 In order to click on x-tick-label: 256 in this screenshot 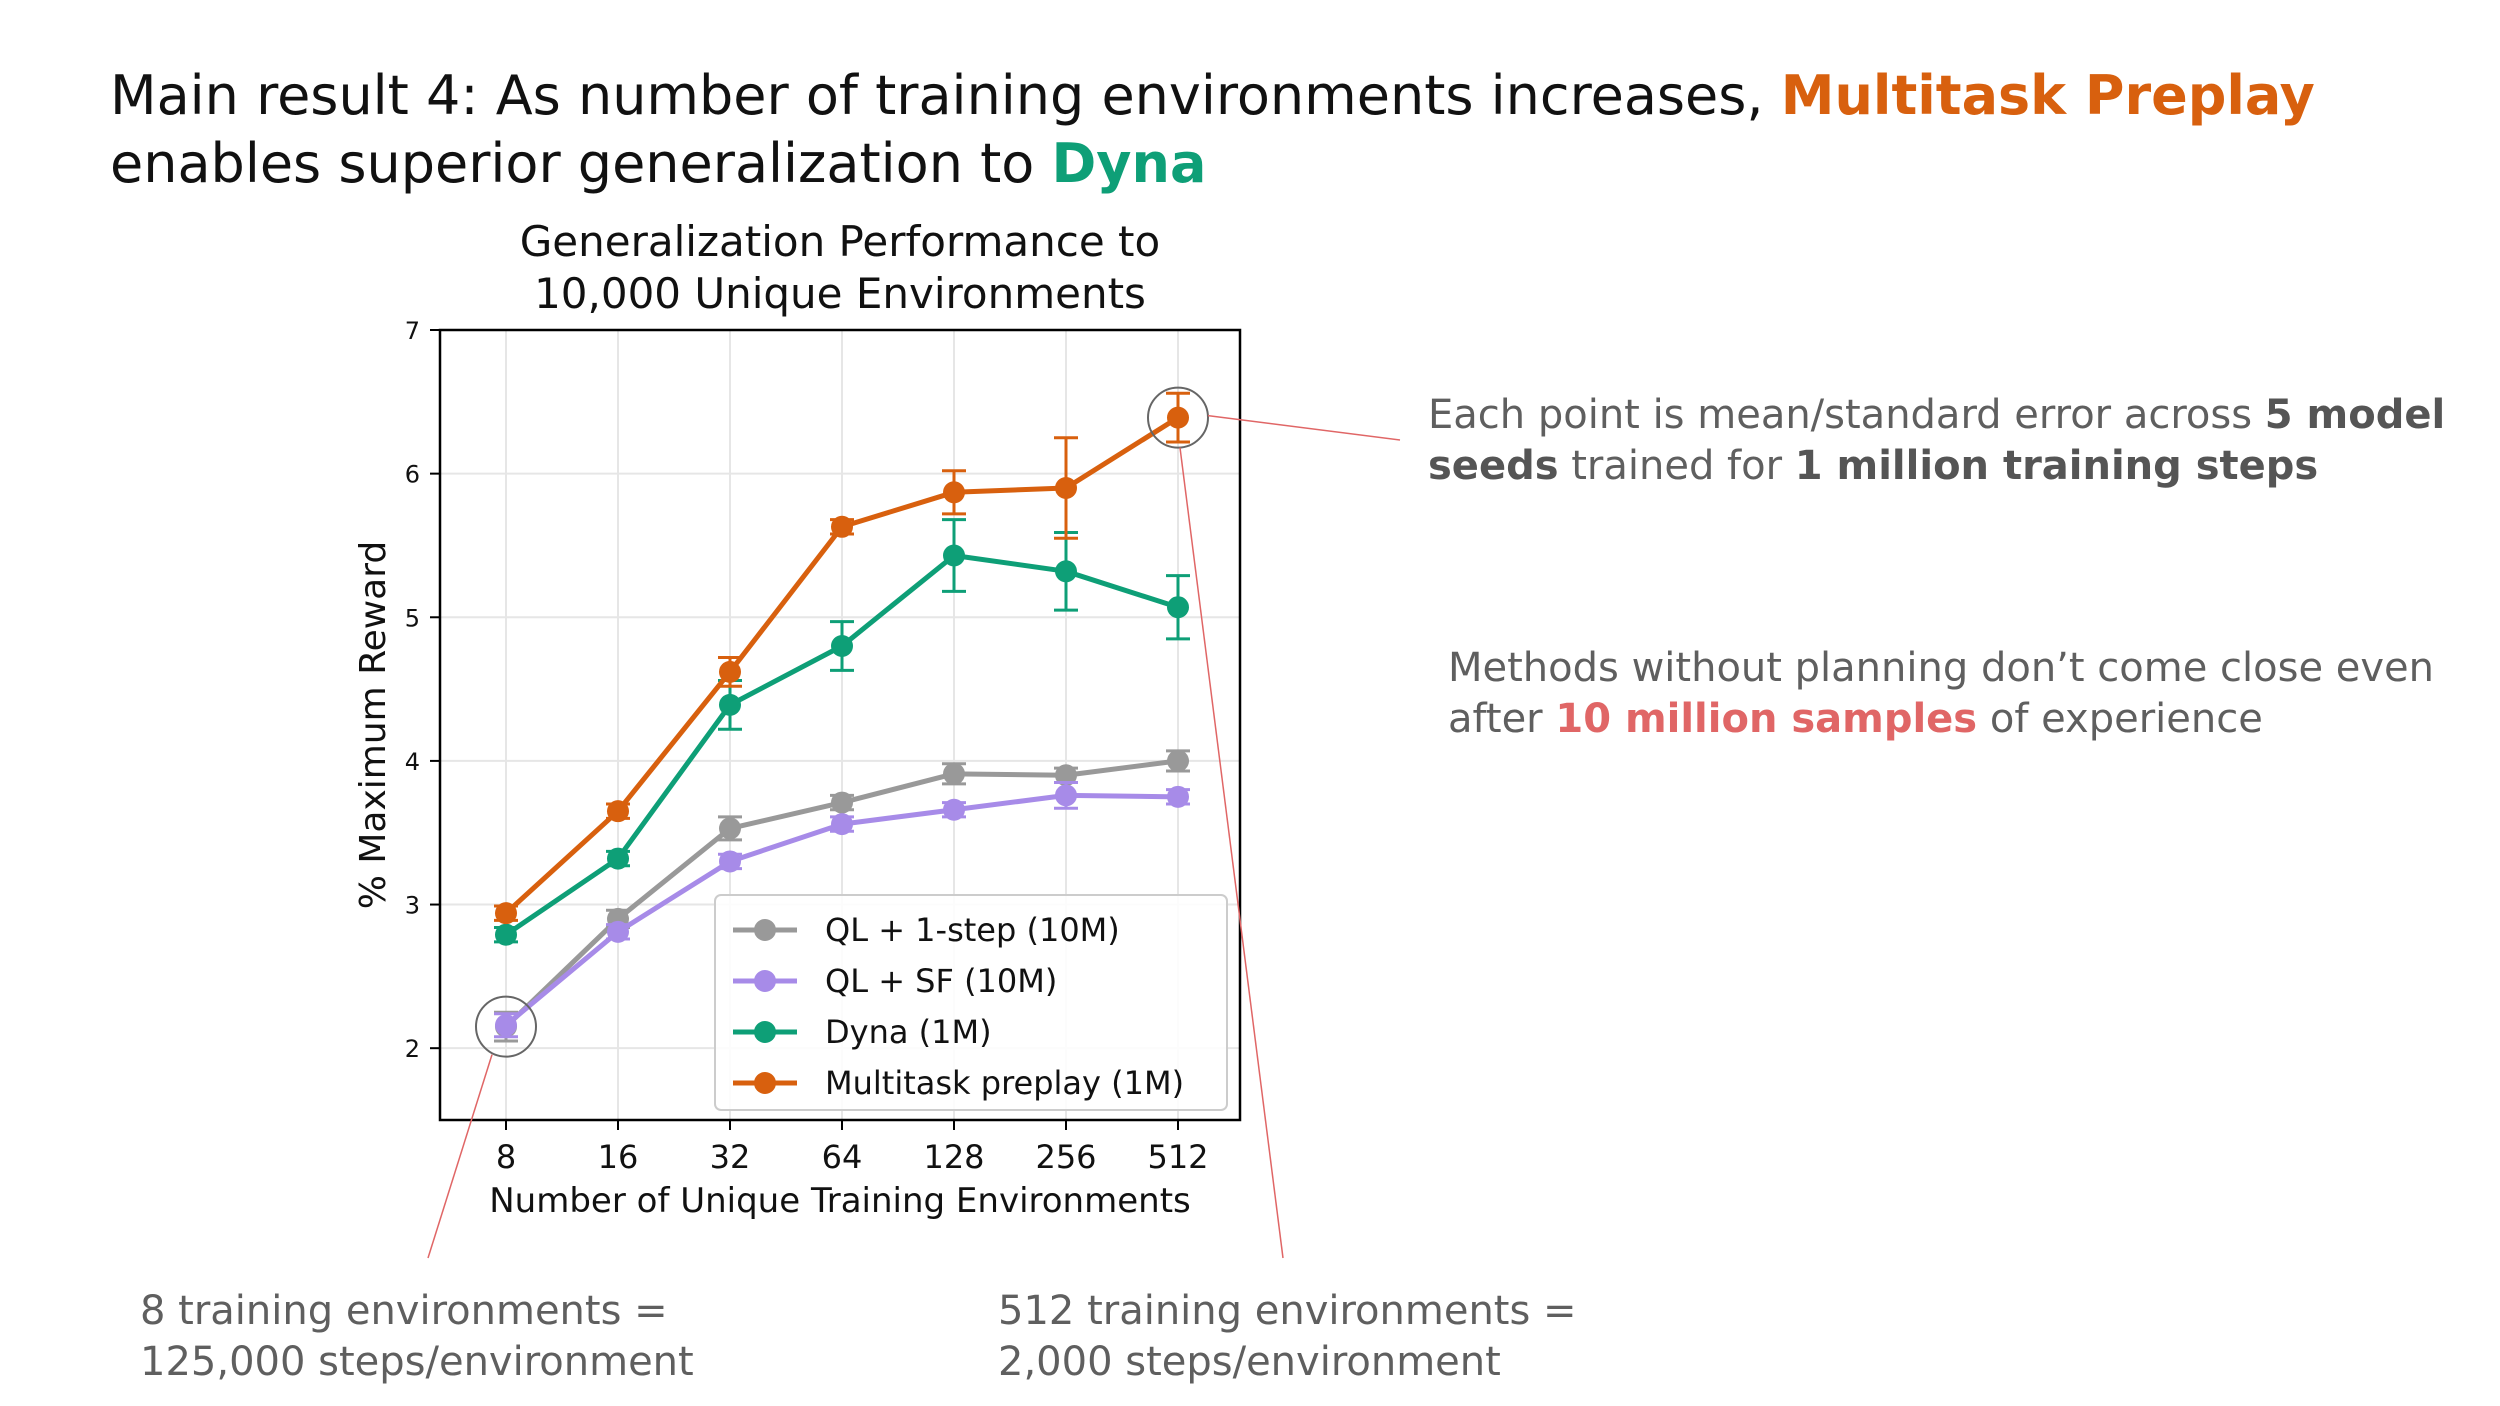, I will do `click(1065, 1157)`.